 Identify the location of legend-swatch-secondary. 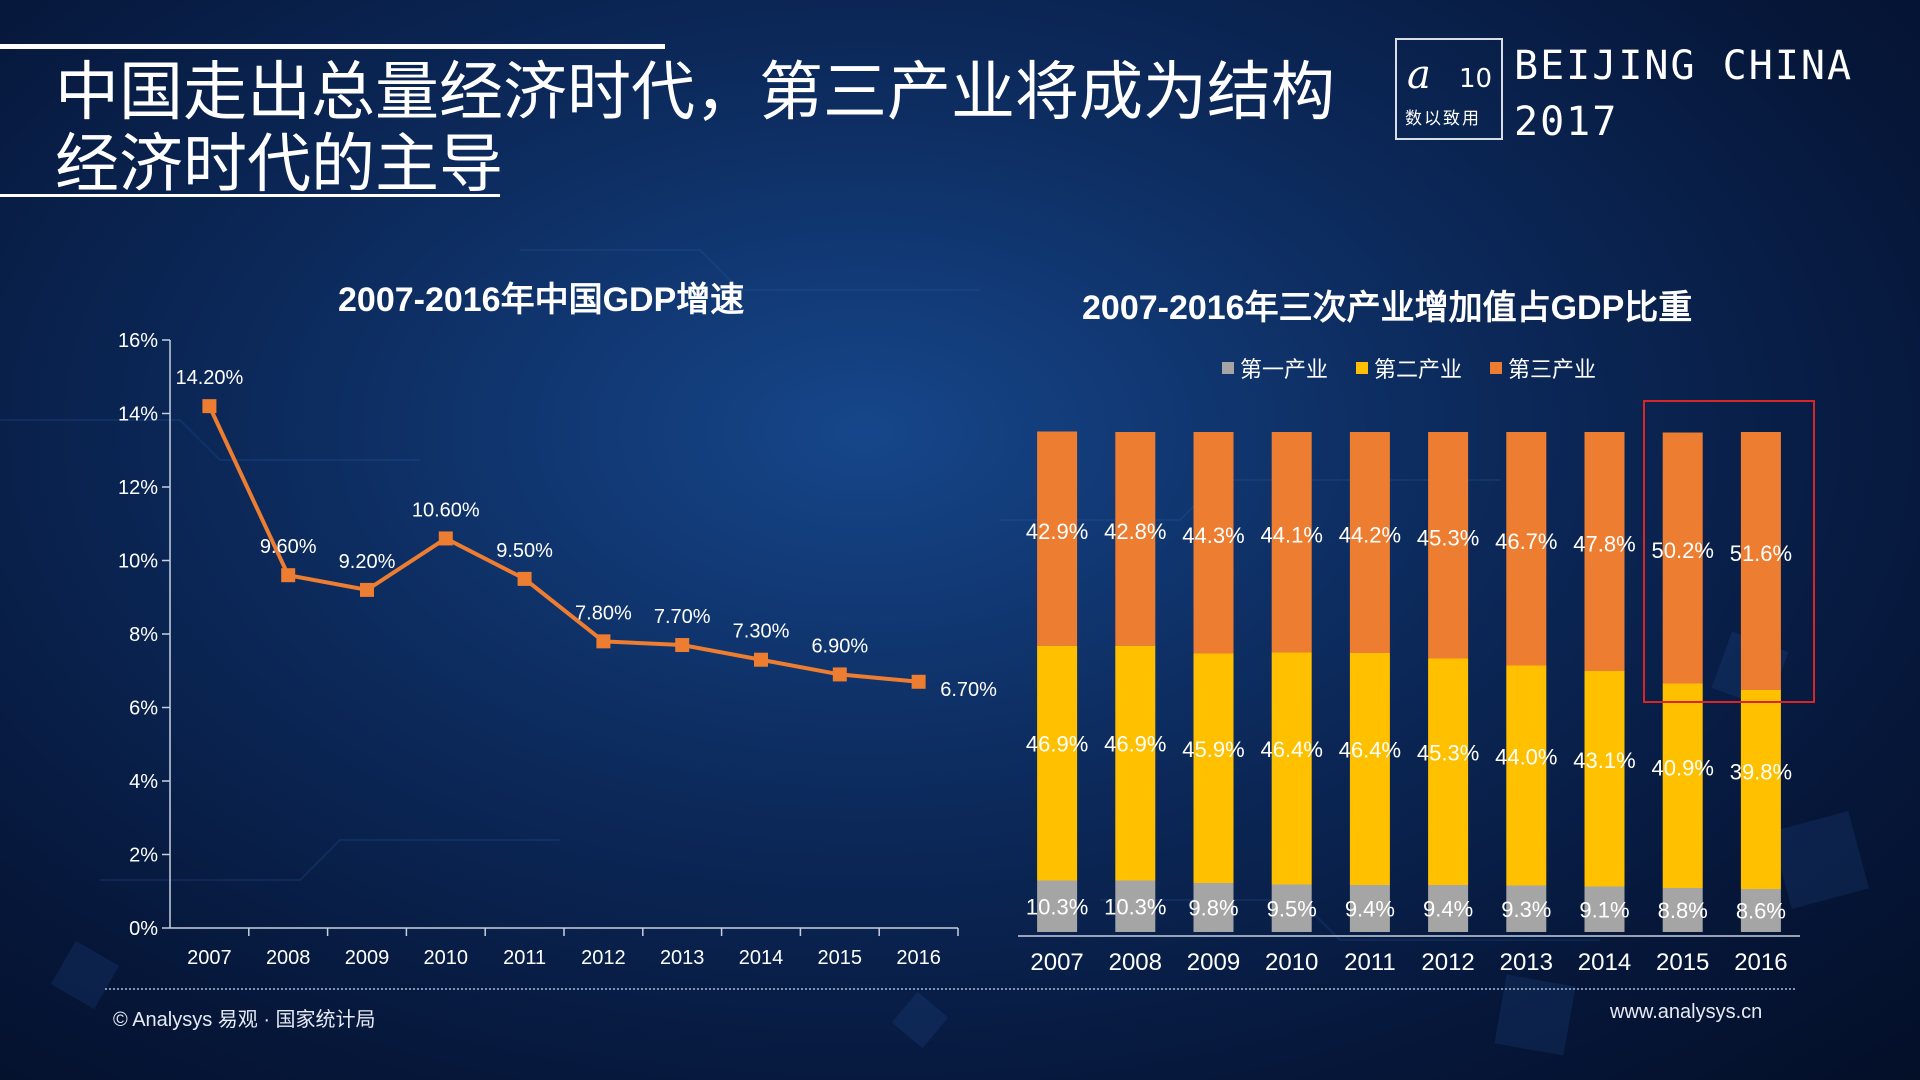
(1362, 368).